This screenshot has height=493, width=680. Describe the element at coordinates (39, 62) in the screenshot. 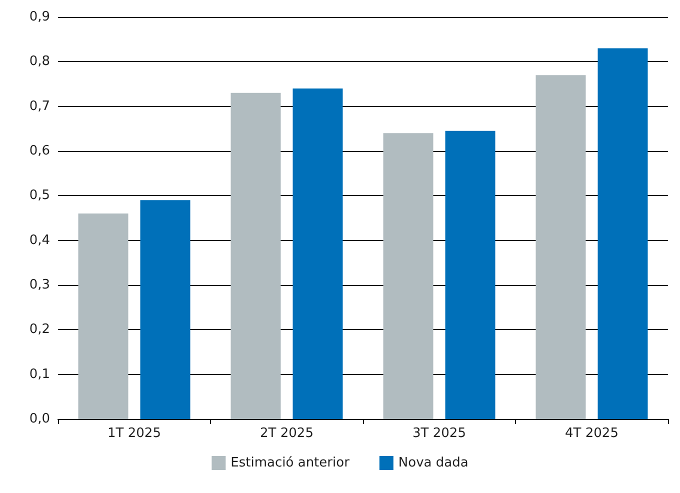

I see `y-tick-label: 0,8` at that location.